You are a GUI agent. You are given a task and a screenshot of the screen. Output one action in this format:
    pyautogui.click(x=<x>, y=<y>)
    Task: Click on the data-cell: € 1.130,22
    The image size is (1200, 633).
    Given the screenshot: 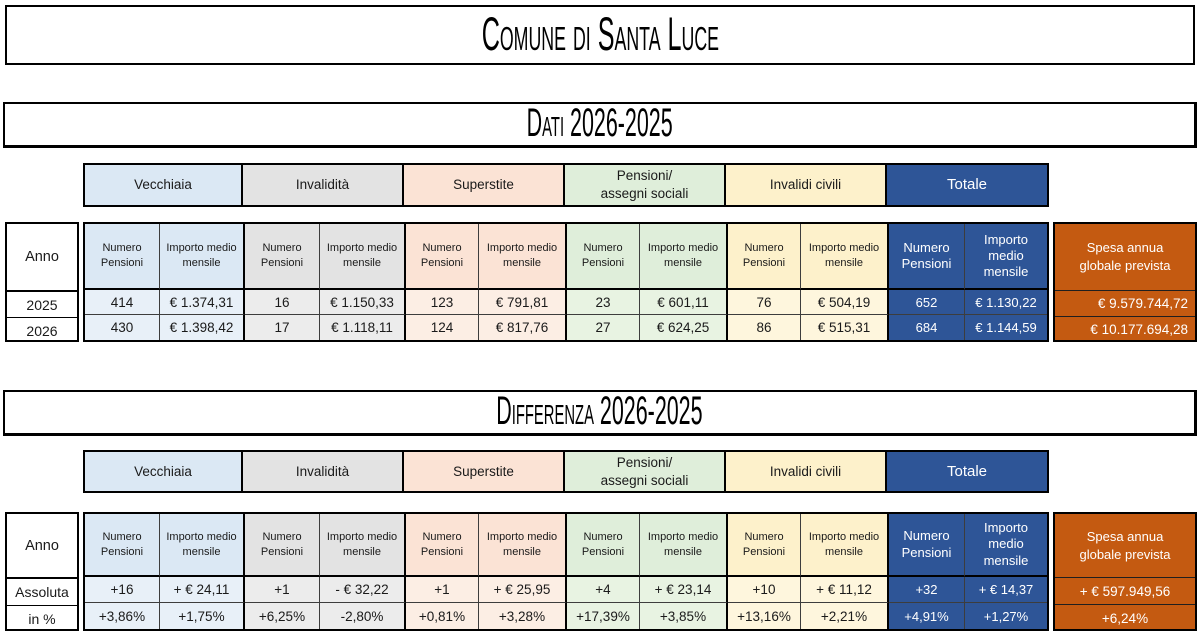 What is the action you would take?
    pyautogui.click(x=1006, y=302)
    